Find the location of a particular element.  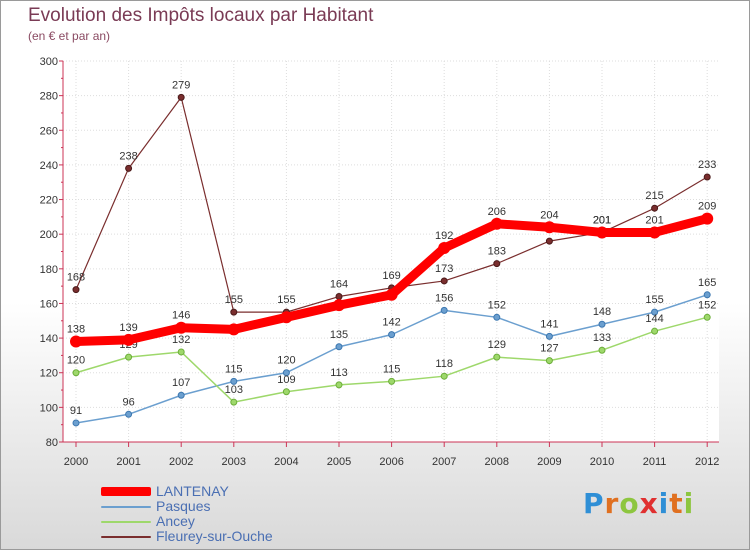

data-label-lantenay: 138 is located at coordinates (76, 330).